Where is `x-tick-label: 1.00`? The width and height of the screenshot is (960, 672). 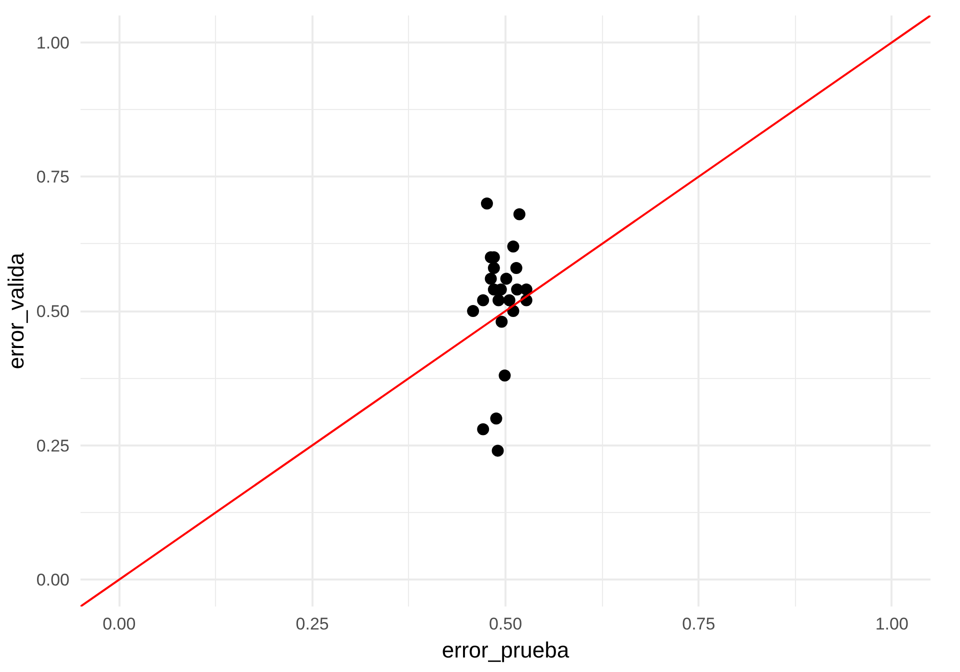
x-tick-label: 1.00 is located at coordinates (891, 624).